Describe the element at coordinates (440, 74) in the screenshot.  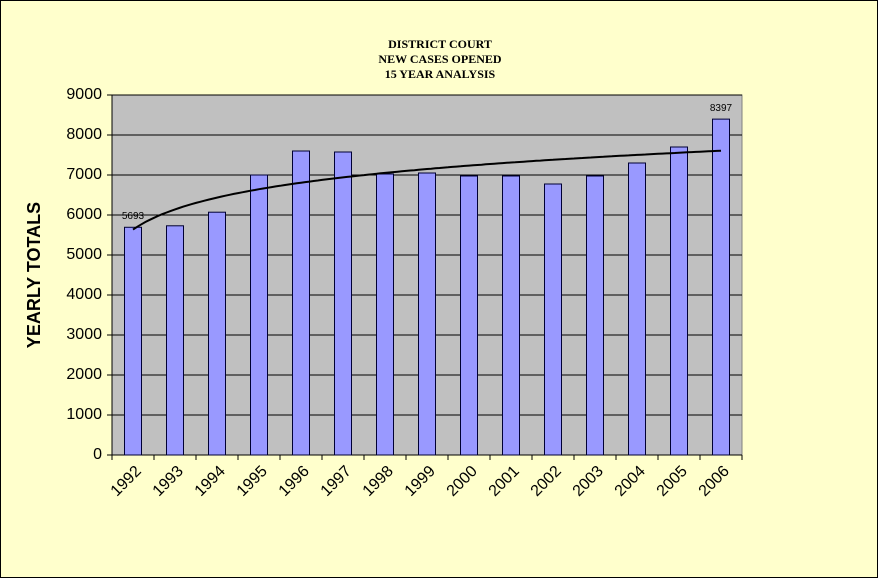
I see `title-line: 15 YEAR ANALYSIS` at that location.